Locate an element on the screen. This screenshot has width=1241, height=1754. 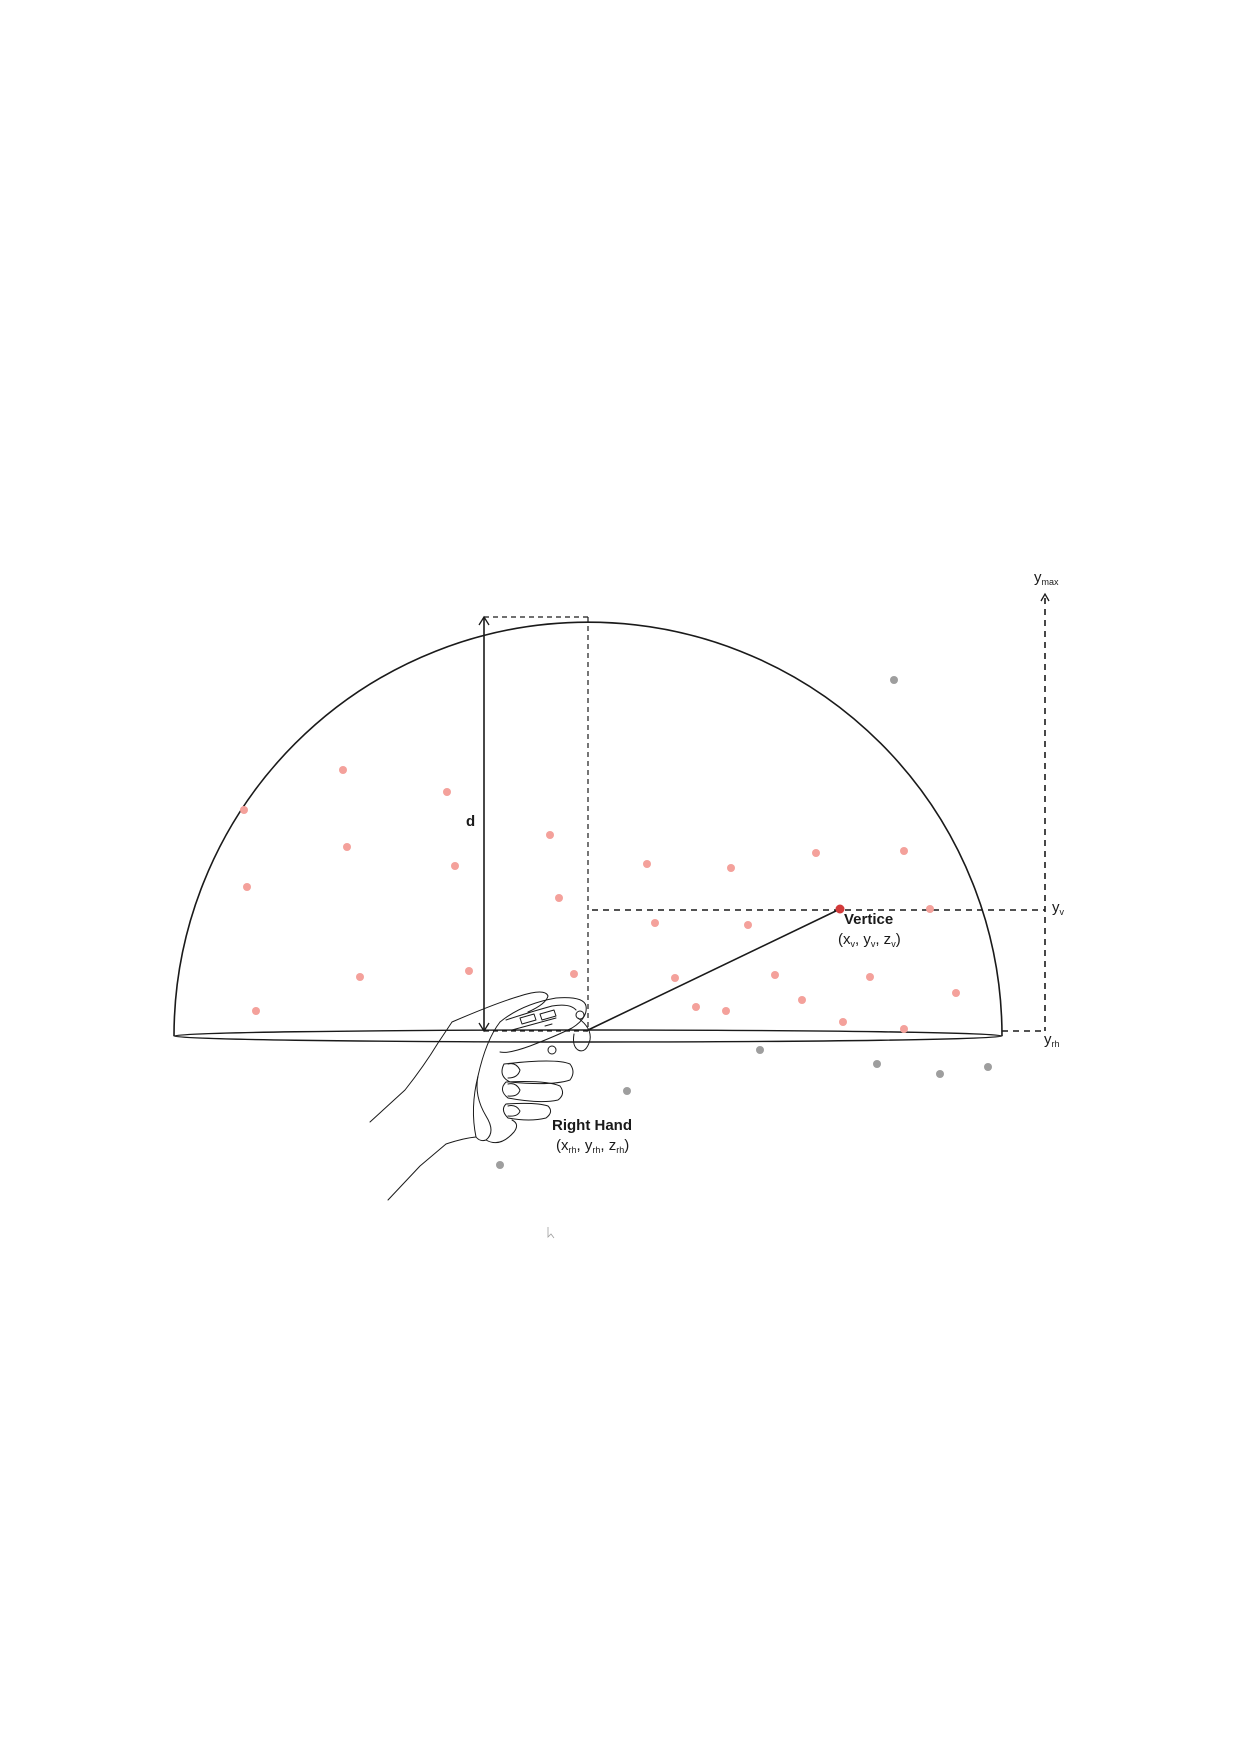
points-outside is located at coordinates (744, 922).